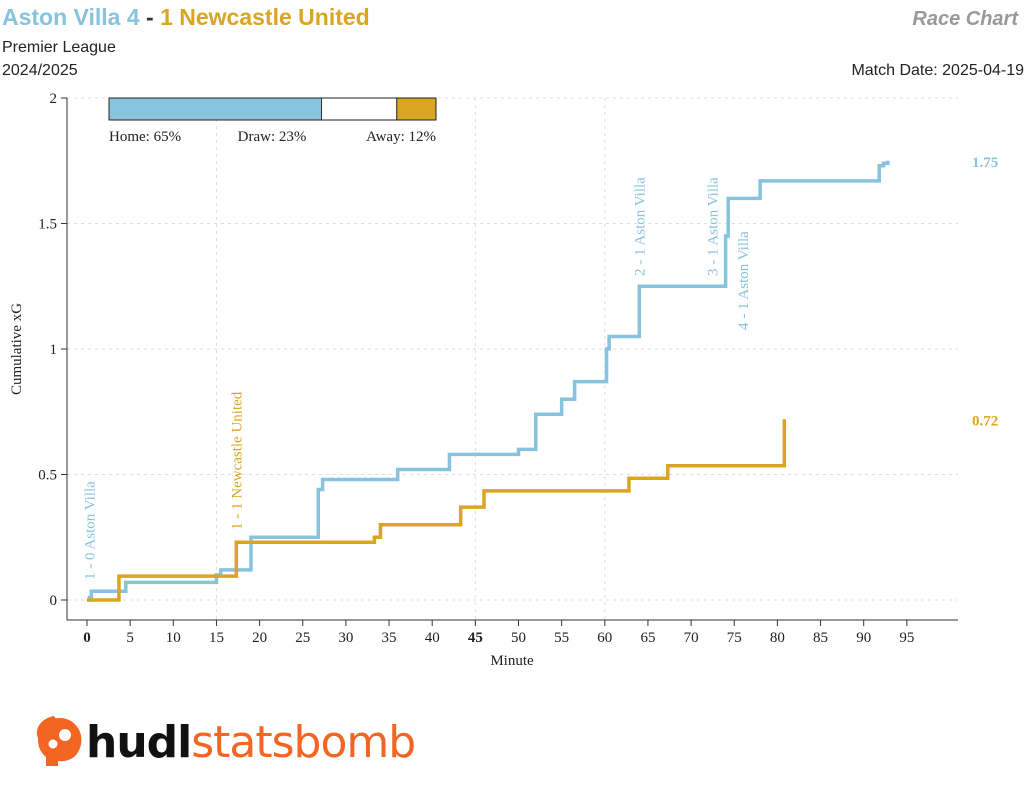 Image resolution: width=1024 pixels, height=785 pixels. I want to click on y-tick-label: 0.5, so click(47, 476).